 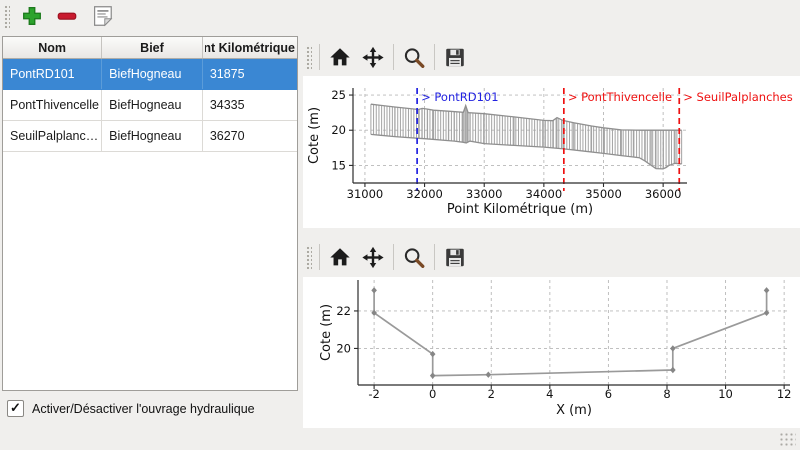 I want to click on svg-text: 35000, so click(x=603, y=194).